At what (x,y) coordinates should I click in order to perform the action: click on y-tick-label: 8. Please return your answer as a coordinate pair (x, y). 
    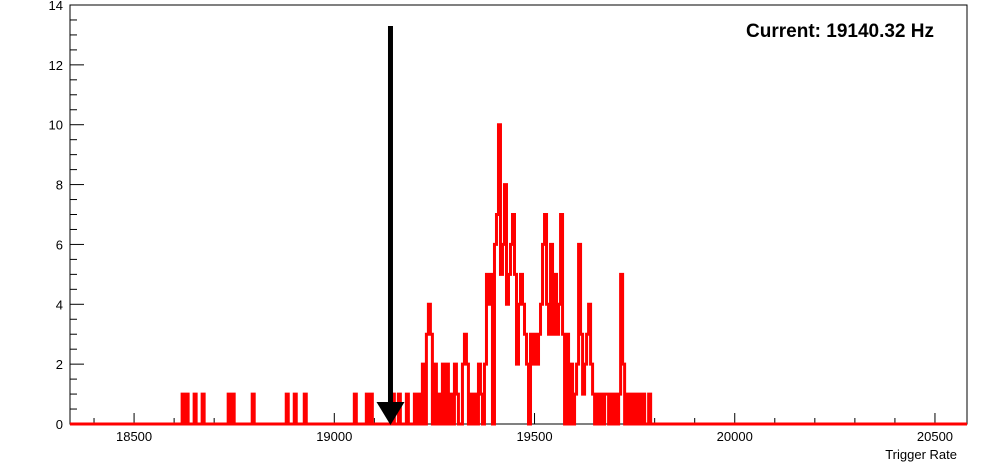
    Looking at the image, I should click on (59, 185).